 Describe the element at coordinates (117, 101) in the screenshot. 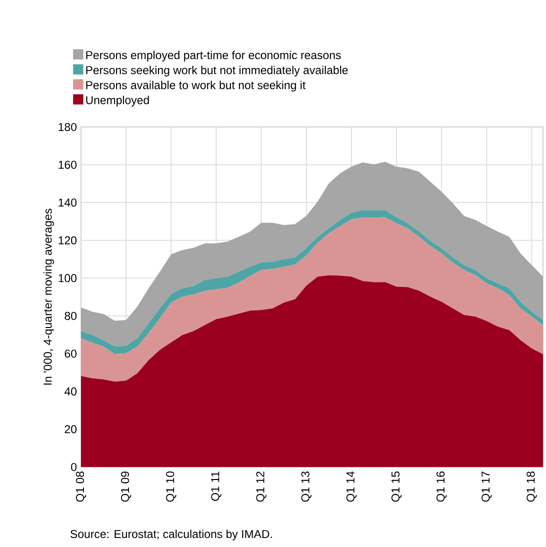

I see `legend-label: Unemployed` at that location.